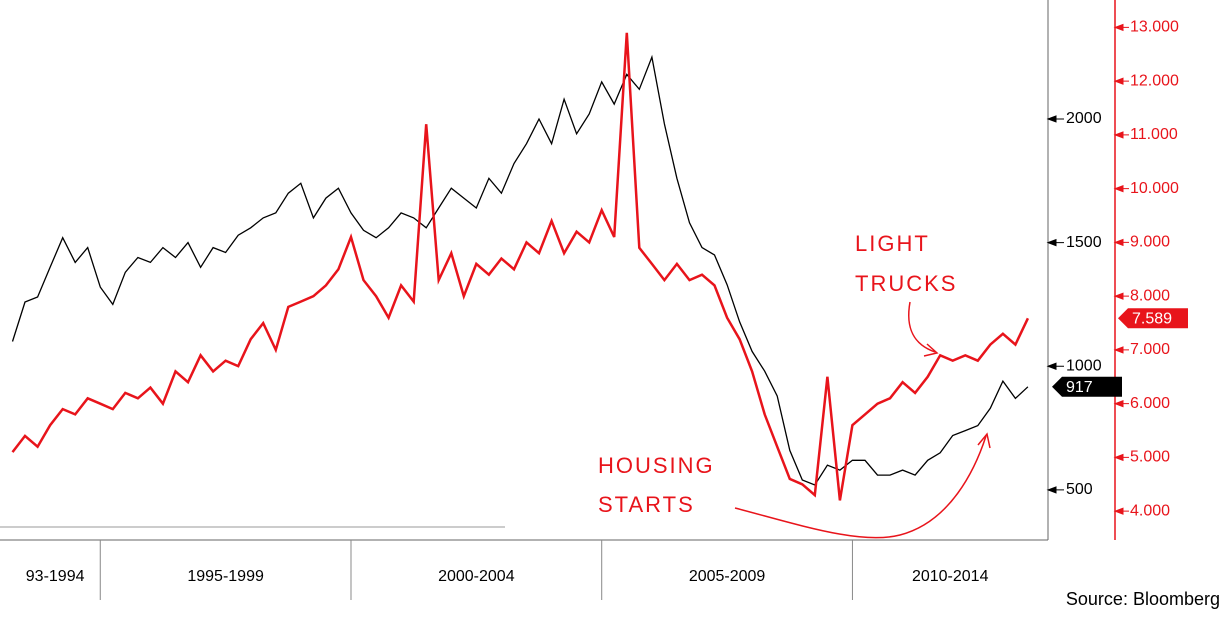 The height and width of the screenshot is (618, 1226). Describe the element at coordinates (646, 504) in the screenshot. I see `annotation: STARTS` at that location.